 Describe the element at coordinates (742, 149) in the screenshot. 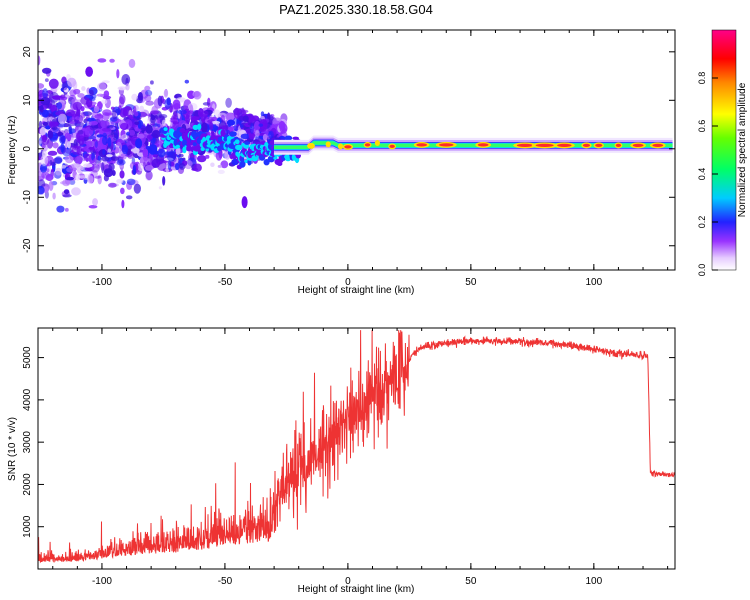

I see `colorbar-label: Normalized spectral amplitude` at that location.